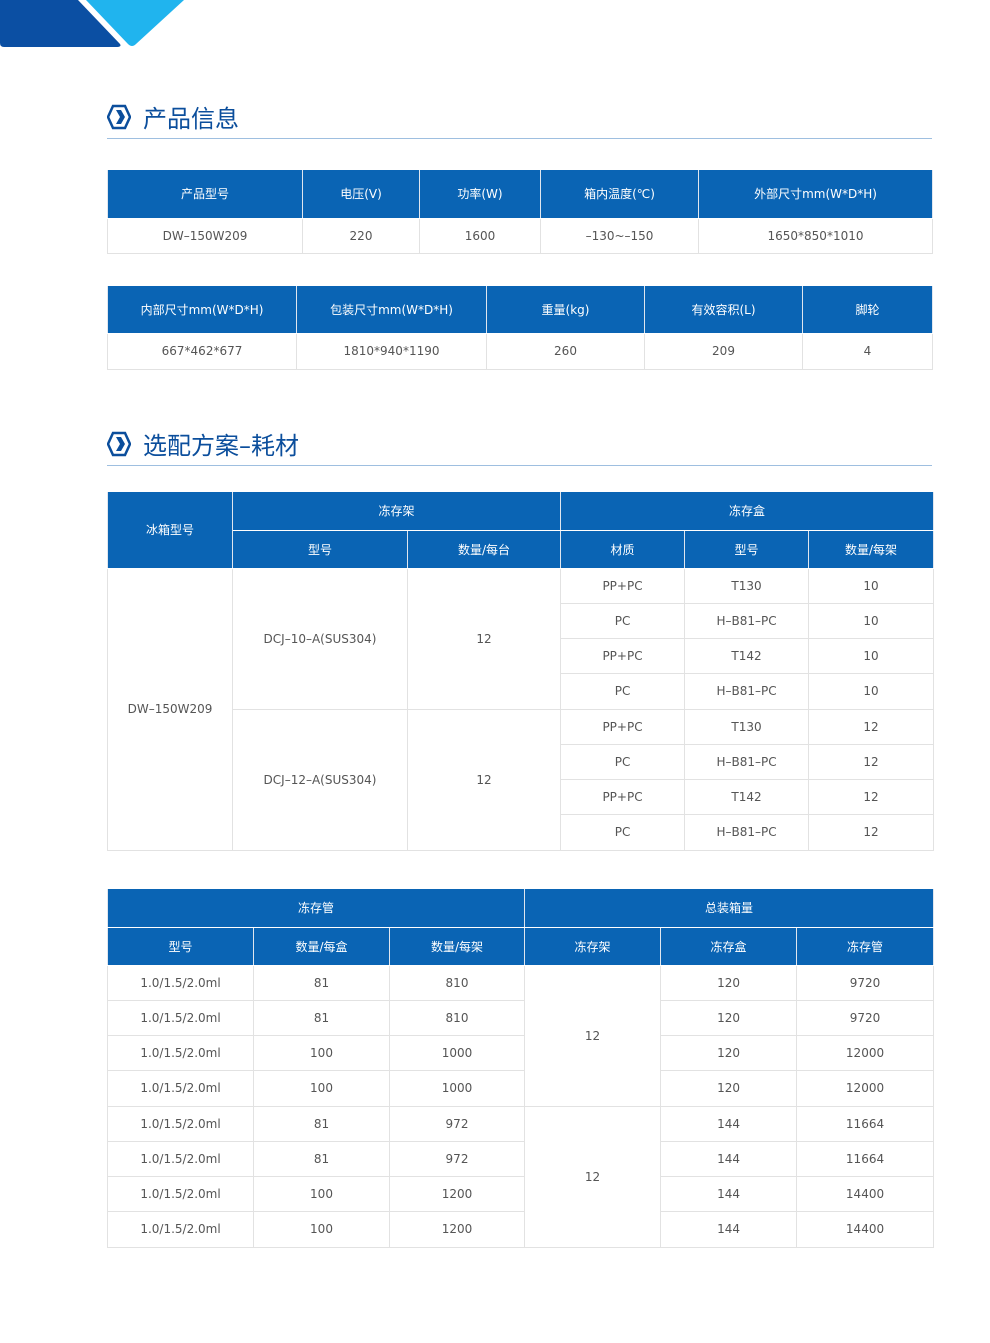 The image size is (990, 1343). Describe the element at coordinates (747, 549) in the screenshot. I see `header-cell: 型号` at that location.